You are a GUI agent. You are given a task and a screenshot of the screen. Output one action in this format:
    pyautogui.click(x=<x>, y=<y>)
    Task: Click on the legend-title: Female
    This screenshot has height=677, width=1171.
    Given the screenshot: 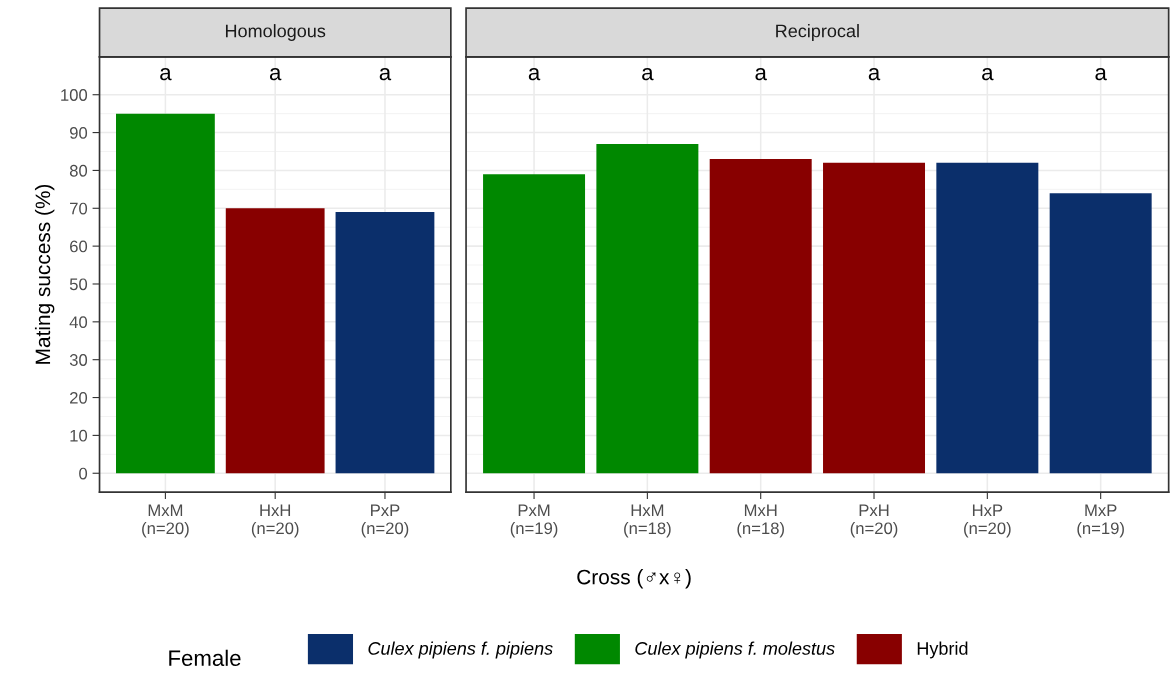 What is the action you would take?
    pyautogui.click(x=205, y=658)
    